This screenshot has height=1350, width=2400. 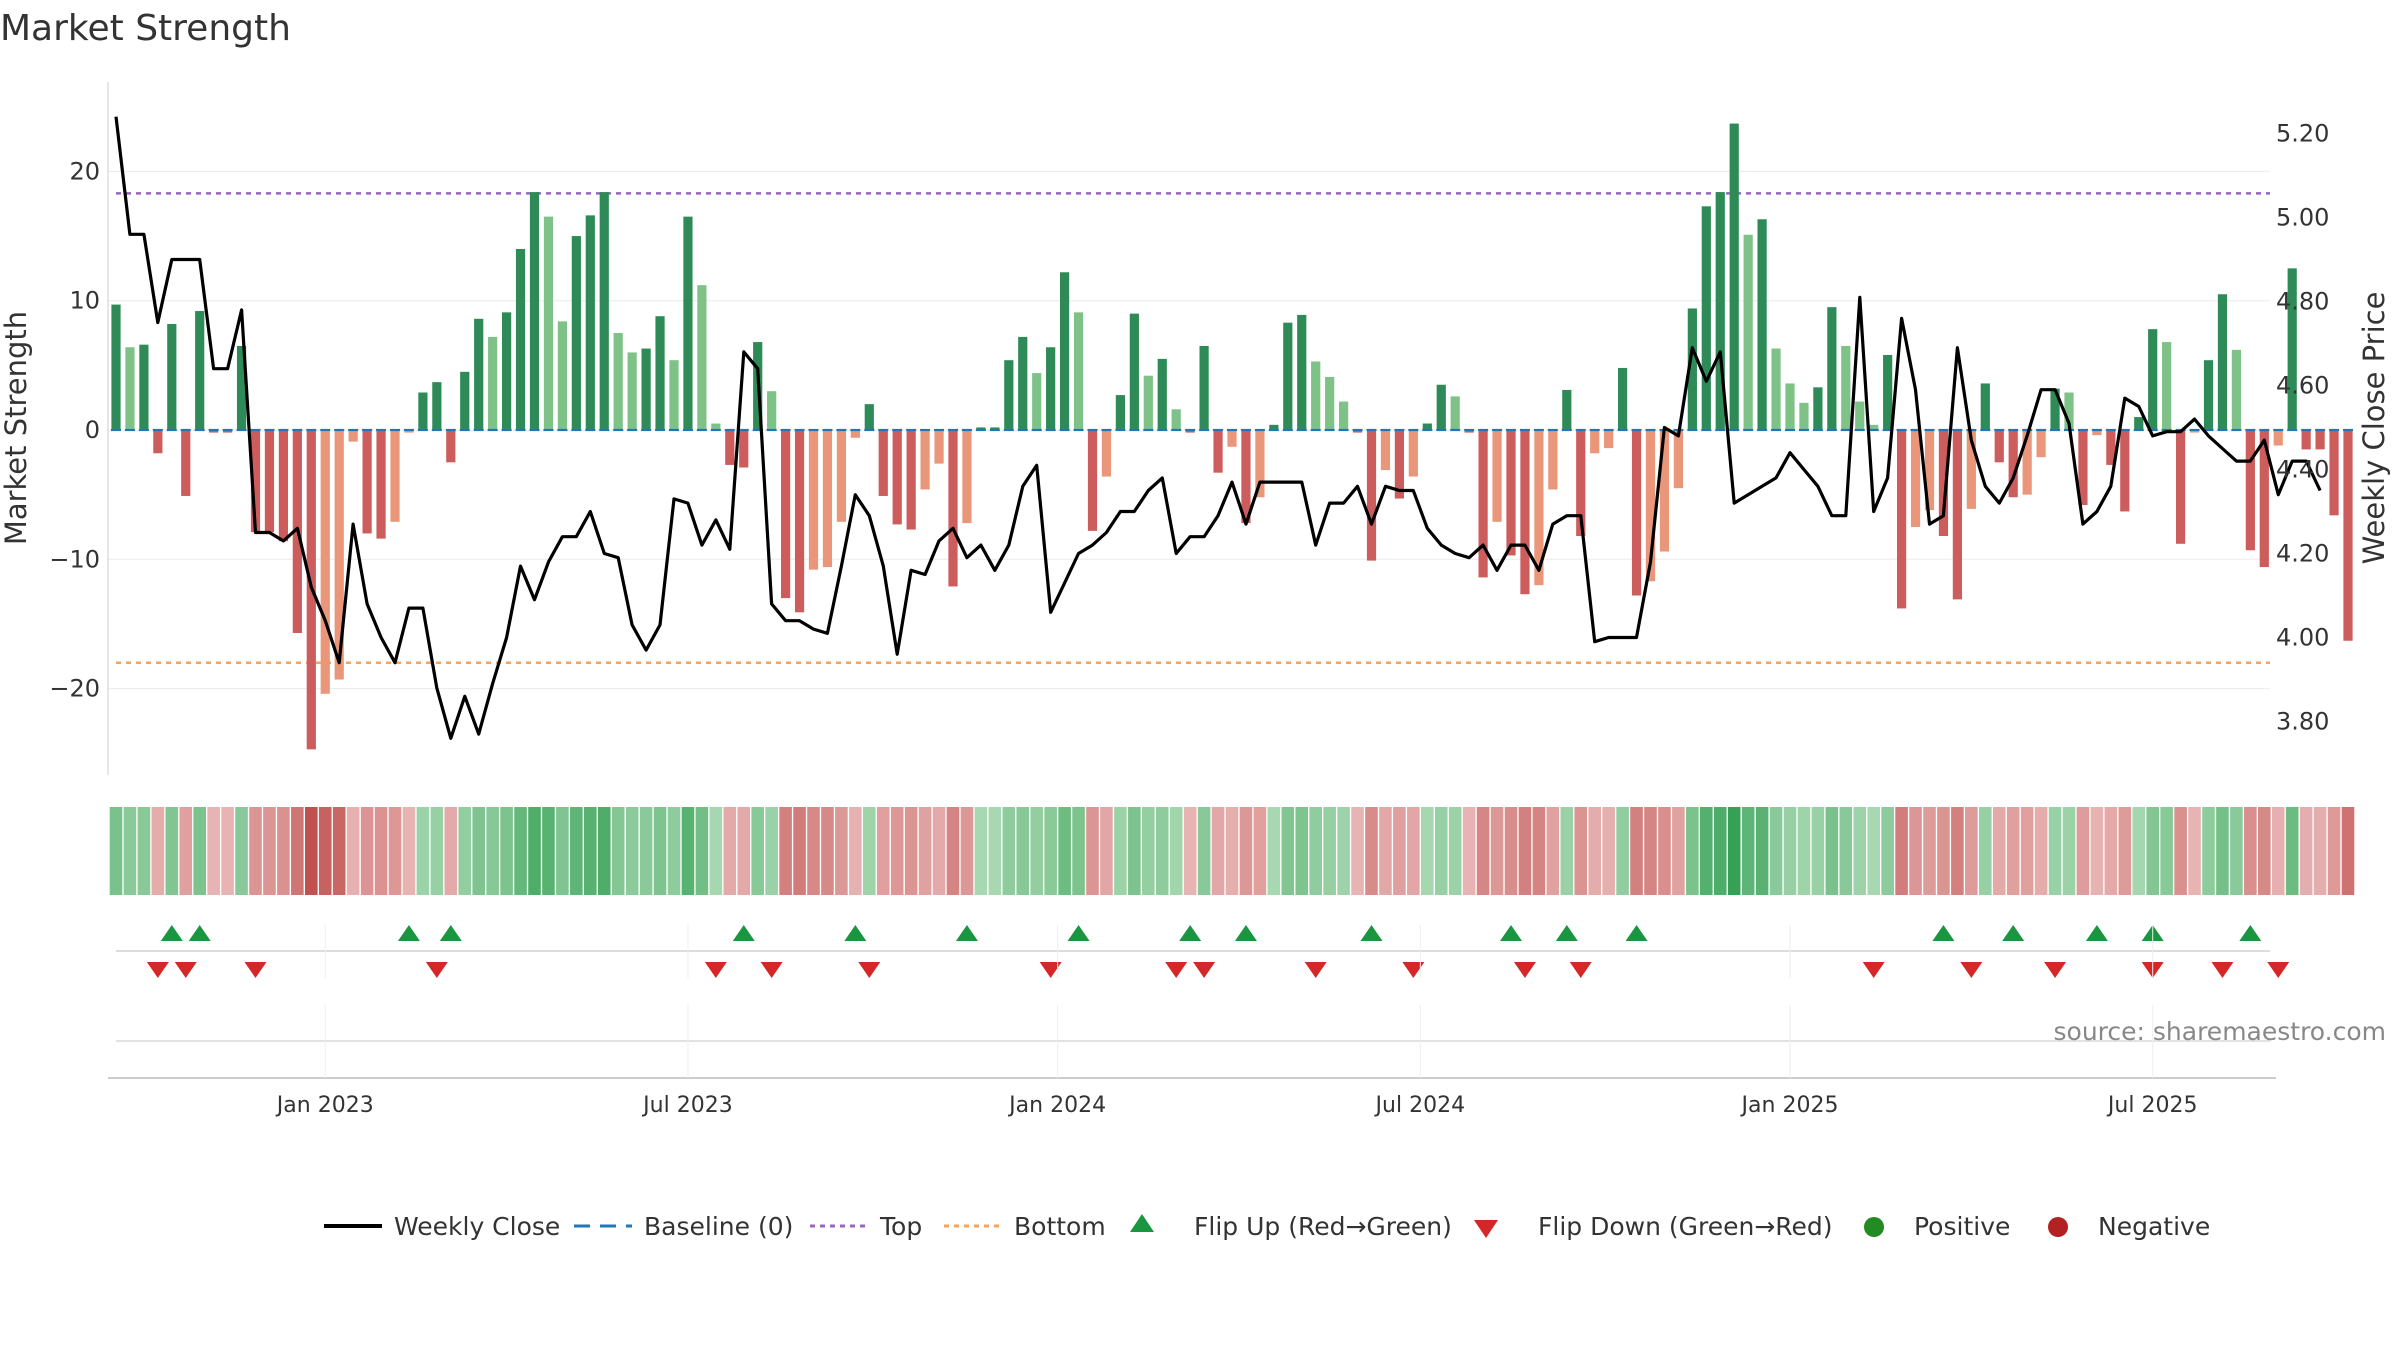 What do you see at coordinates (16, 428) in the screenshot?
I see `y-axis-title: Market Strength` at bounding box center [16, 428].